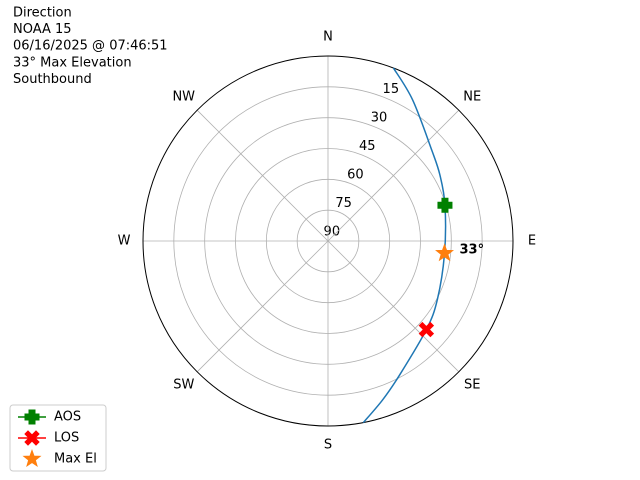  Describe the element at coordinates (183, 96) in the screenshot. I see `theta-tick-label: NW` at that location.